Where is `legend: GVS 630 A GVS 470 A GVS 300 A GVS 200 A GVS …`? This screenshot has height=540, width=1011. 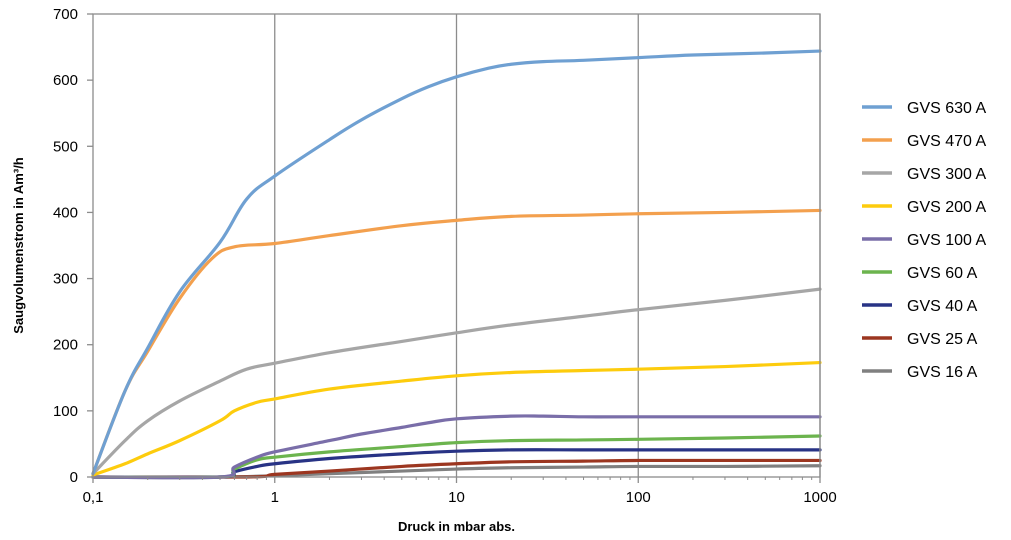 legend: GVS 630 A GVS 470 A GVS 300 A GVS 200 A GVS … is located at coordinates (924, 240).